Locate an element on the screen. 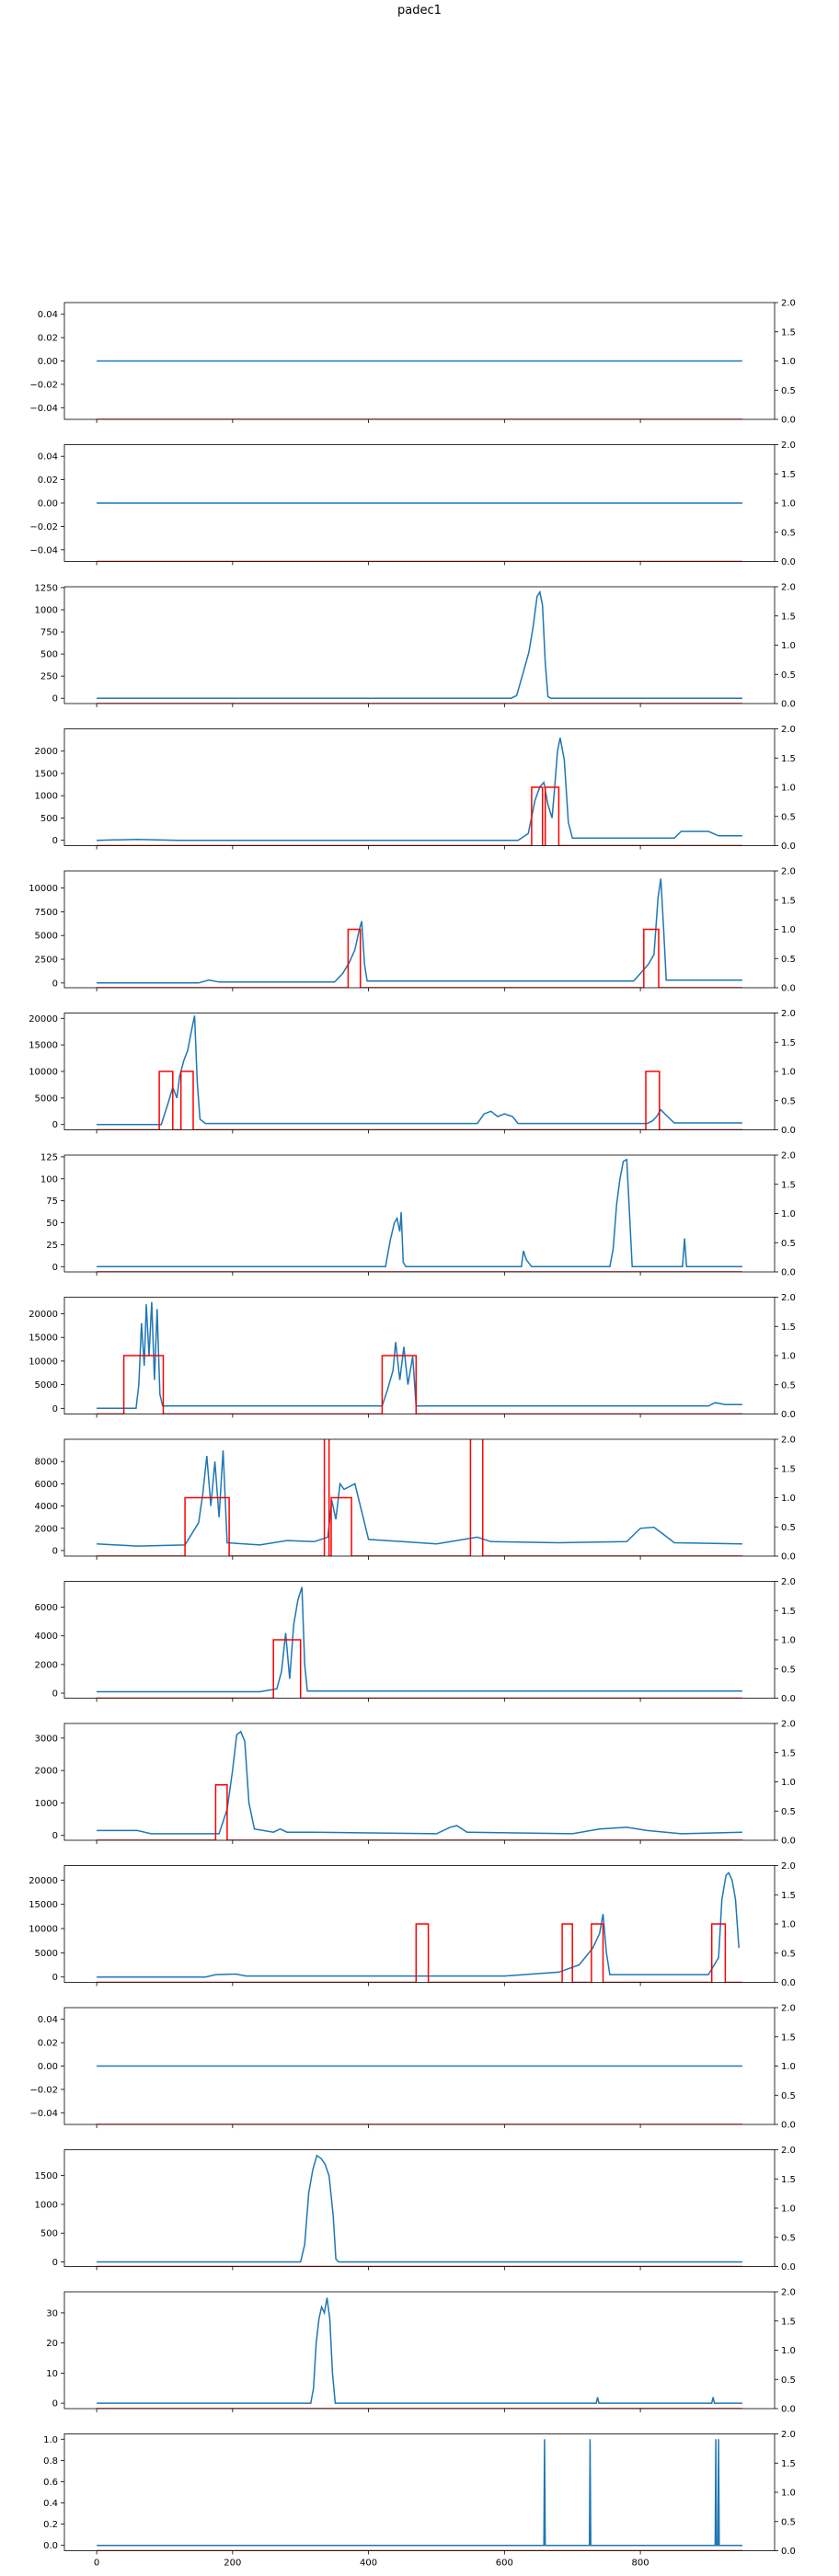 This screenshot has height=2576, width=839. y-tick-label: 25 is located at coordinates (52, 1246).